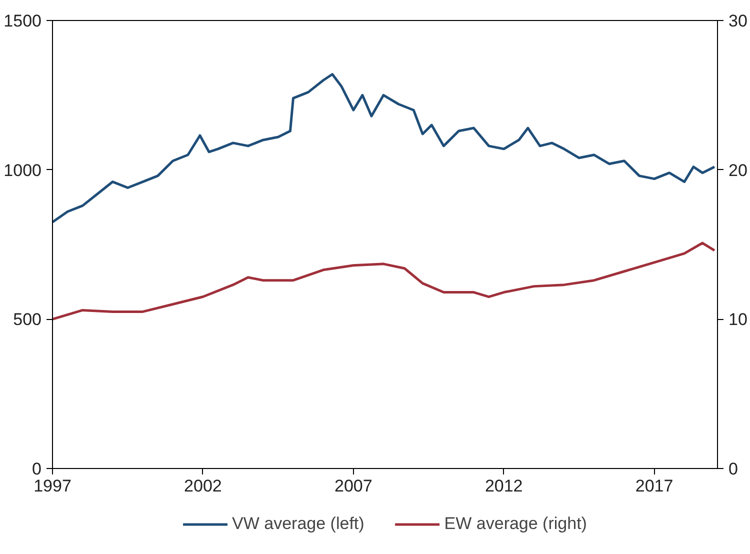  I want to click on legend-label: EW average (right), so click(515, 524).